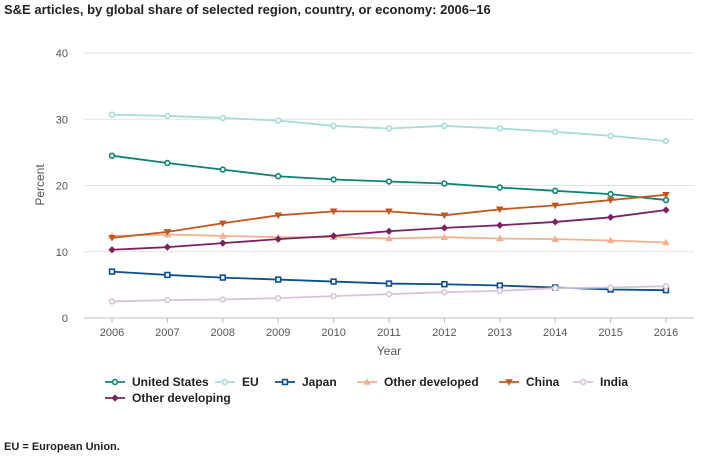 This screenshot has width=724, height=467. Describe the element at coordinates (614, 382) in the screenshot. I see `legend-label: India` at that location.